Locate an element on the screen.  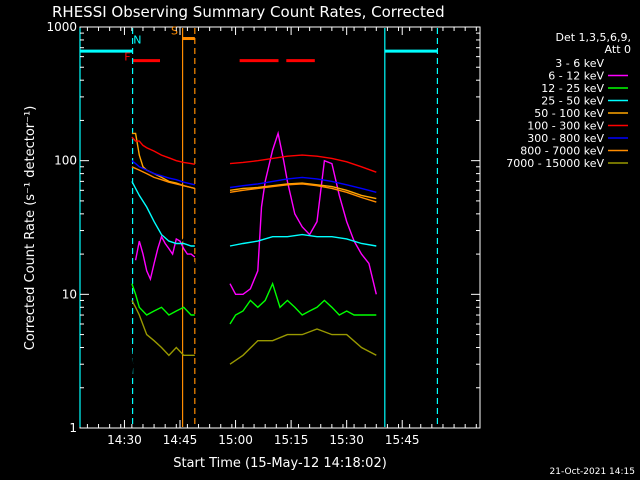
y-tick-label: 1000 is located at coordinates (61, 27).